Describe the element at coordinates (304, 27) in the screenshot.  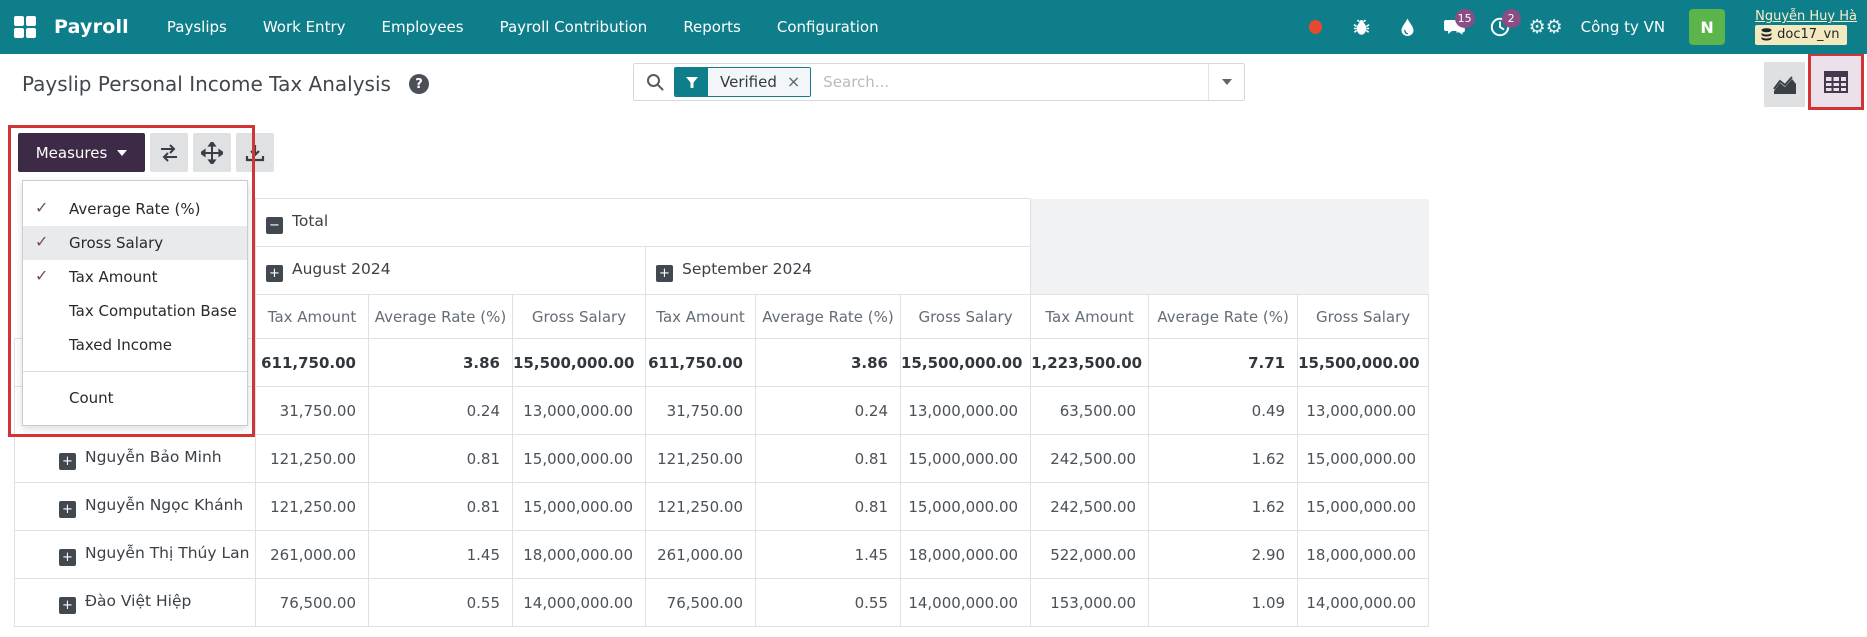
I see `menu-work-entry: Work Entry` at that location.